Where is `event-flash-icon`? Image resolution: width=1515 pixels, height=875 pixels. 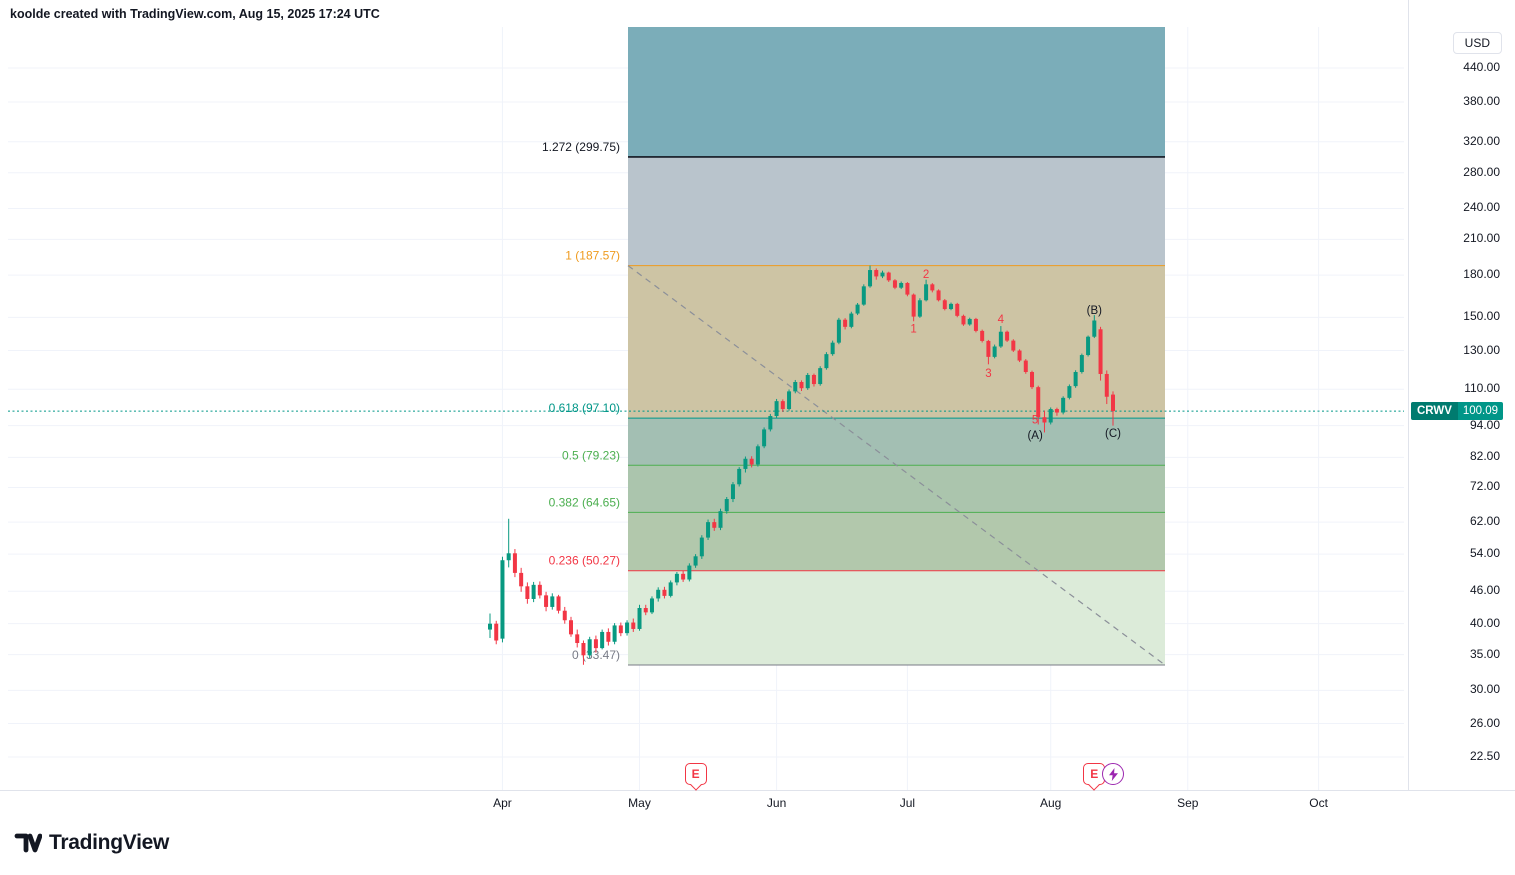 event-flash-icon is located at coordinates (1113, 774).